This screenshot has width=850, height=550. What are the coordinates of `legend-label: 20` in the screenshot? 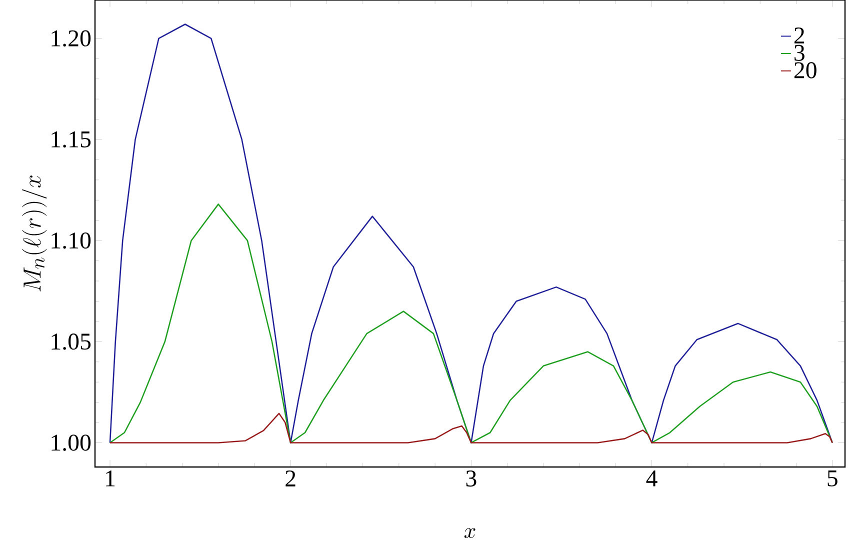 It's located at (805, 70).